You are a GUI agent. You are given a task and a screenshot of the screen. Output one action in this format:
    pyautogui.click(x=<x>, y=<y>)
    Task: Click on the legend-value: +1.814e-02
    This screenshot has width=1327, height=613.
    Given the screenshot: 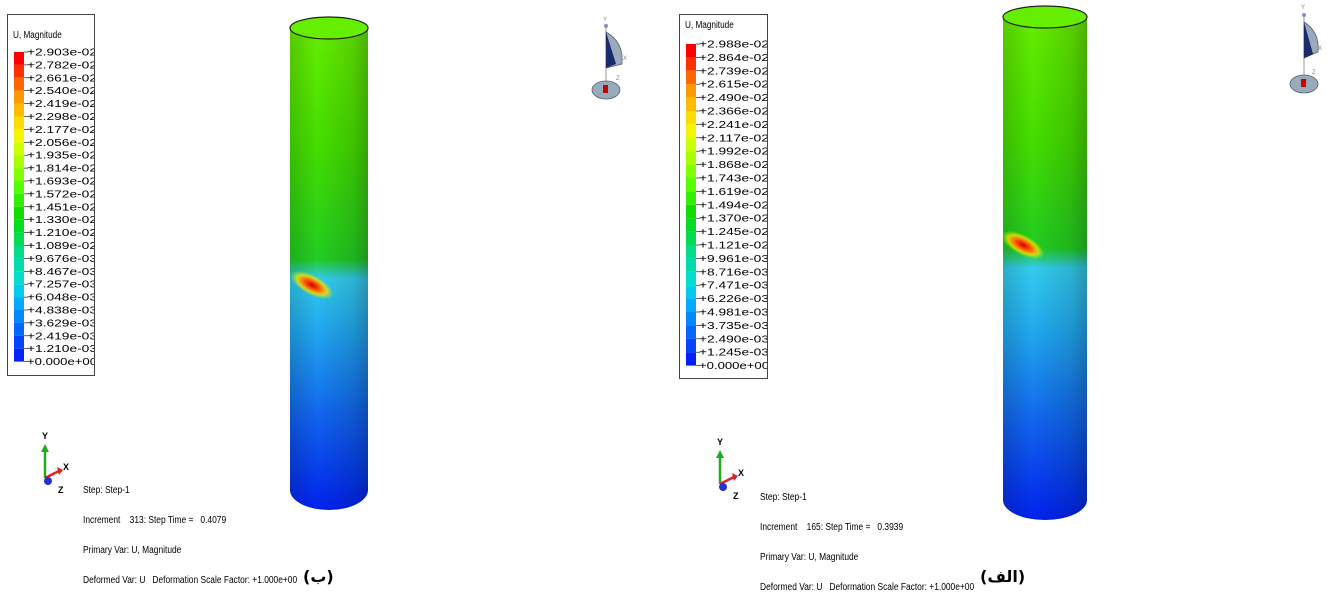 What is the action you would take?
    pyautogui.click(x=60, y=169)
    